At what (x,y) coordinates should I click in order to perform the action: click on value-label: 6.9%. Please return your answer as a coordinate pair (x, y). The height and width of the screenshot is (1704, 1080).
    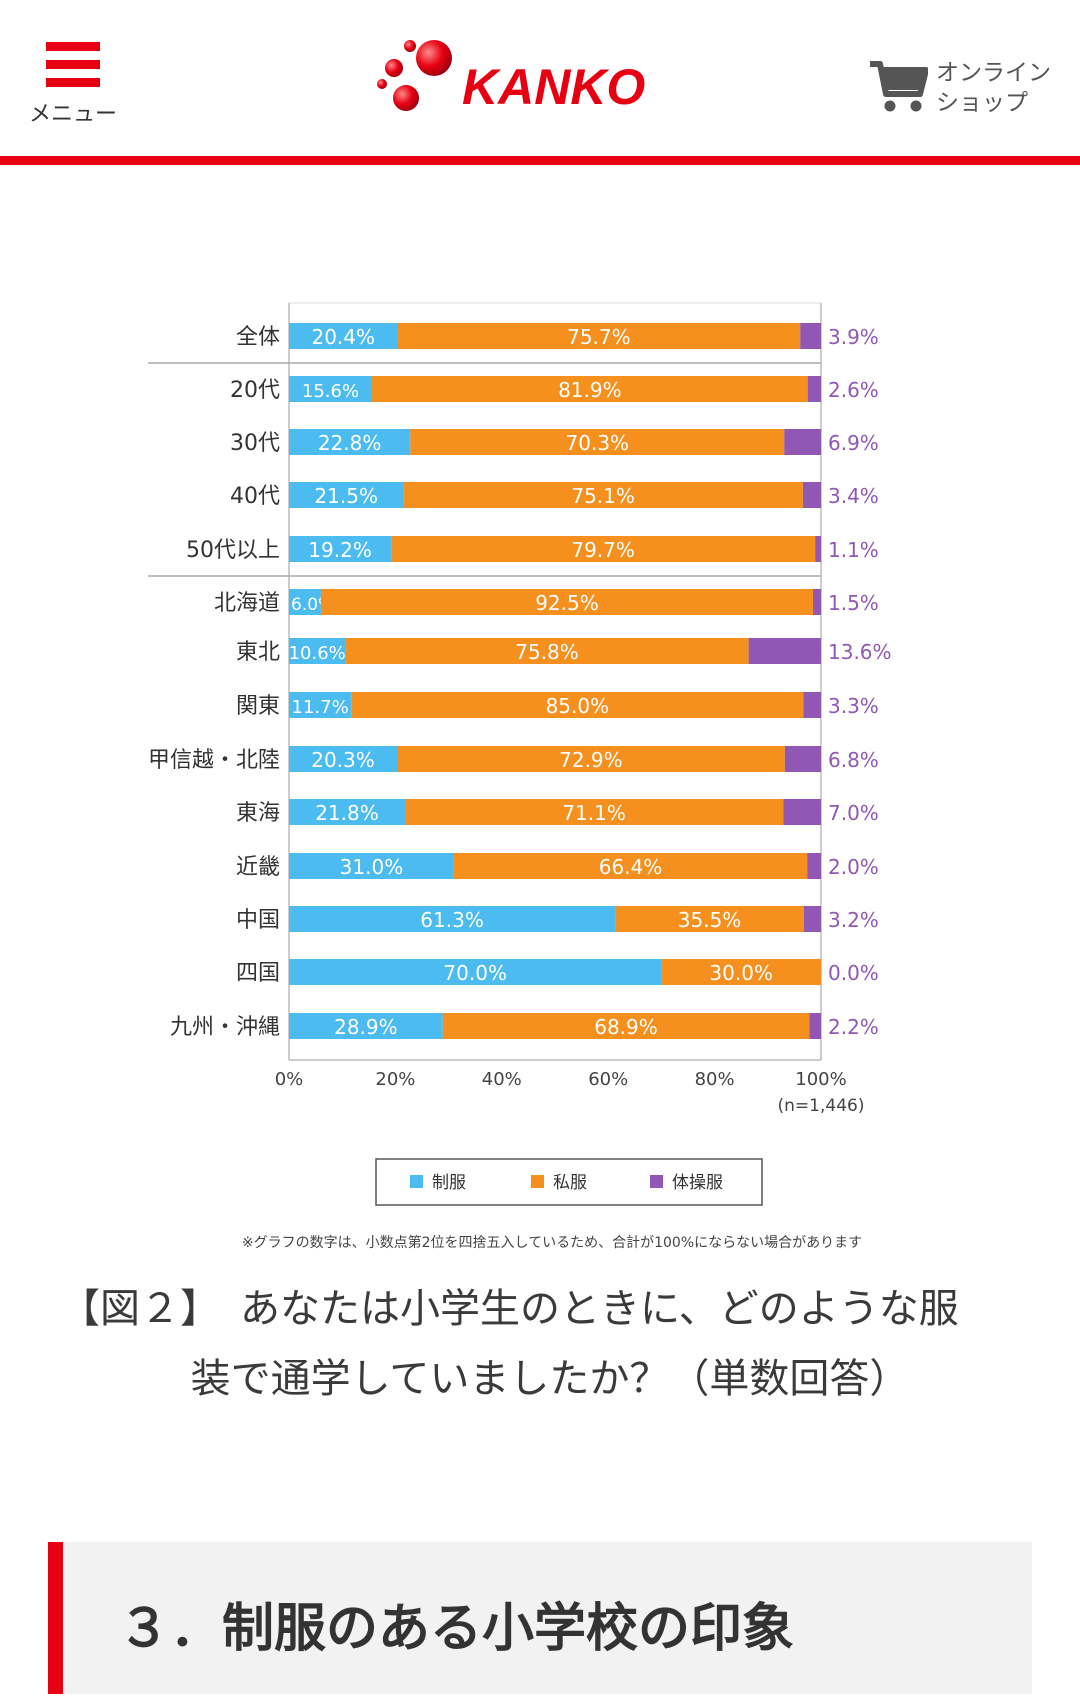
    Looking at the image, I should click on (853, 443).